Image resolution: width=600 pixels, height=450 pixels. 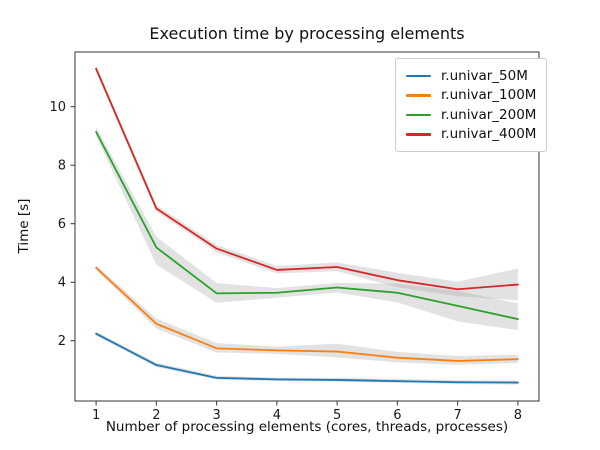 I want to click on legend-item-r.univar_100M: r.univar_100M, so click(x=471, y=96).